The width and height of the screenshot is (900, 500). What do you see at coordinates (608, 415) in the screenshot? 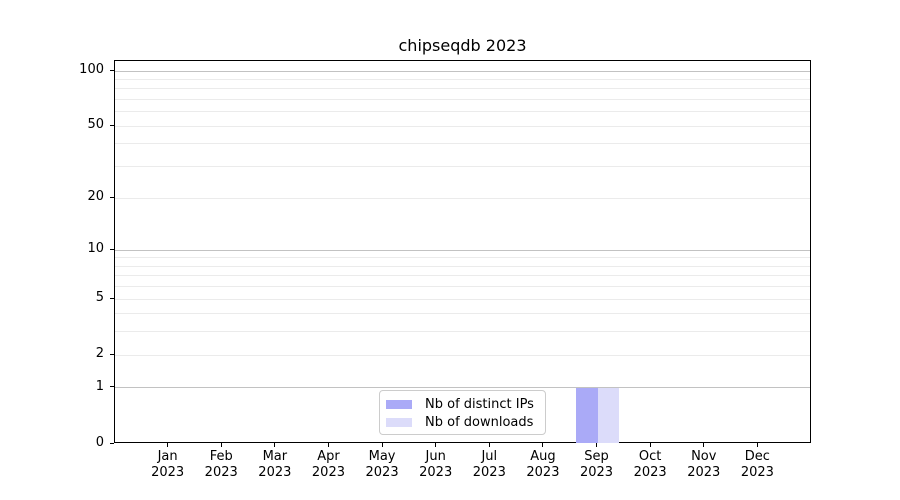
I see `bar-sep-series1` at bounding box center [608, 415].